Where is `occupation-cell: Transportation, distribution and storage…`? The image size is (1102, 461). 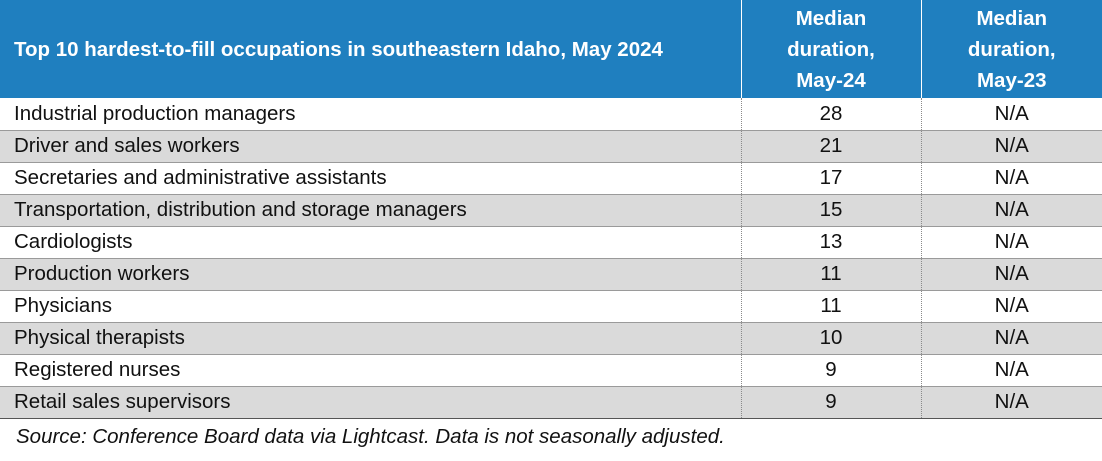
occupation-cell: Transportation, distribution and storage… is located at coordinates (370, 209).